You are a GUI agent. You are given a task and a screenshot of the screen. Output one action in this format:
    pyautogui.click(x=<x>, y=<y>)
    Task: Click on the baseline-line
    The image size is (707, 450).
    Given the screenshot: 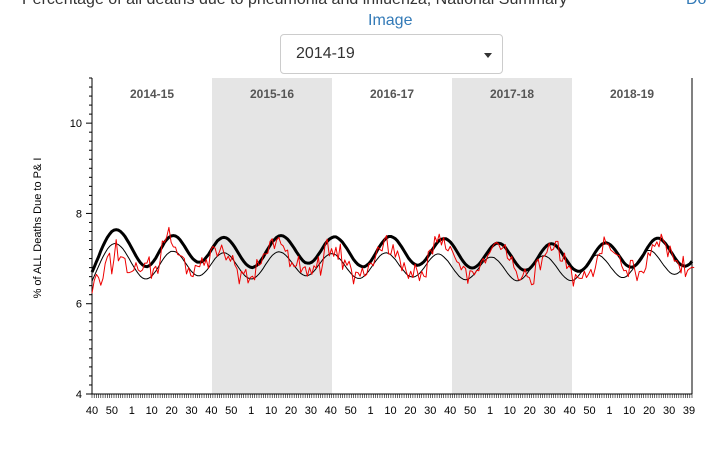 What is the action you would take?
    pyautogui.click(x=386, y=262)
    